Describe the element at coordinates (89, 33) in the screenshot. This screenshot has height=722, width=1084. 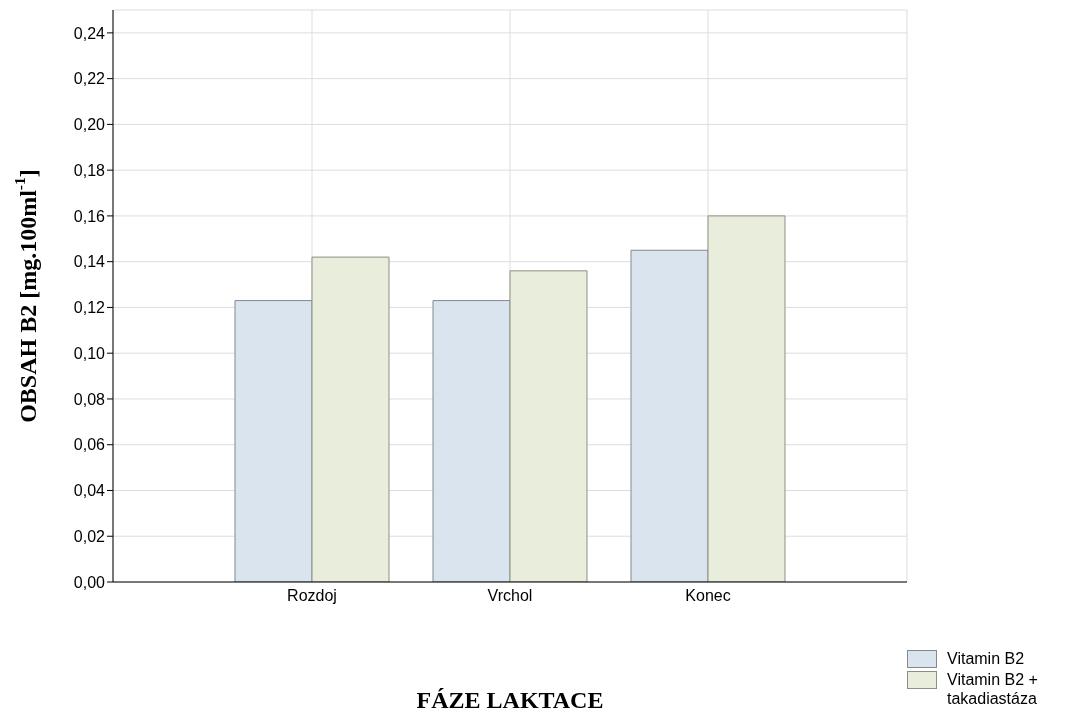
I see `y-tick-label: 0,24` at that location.